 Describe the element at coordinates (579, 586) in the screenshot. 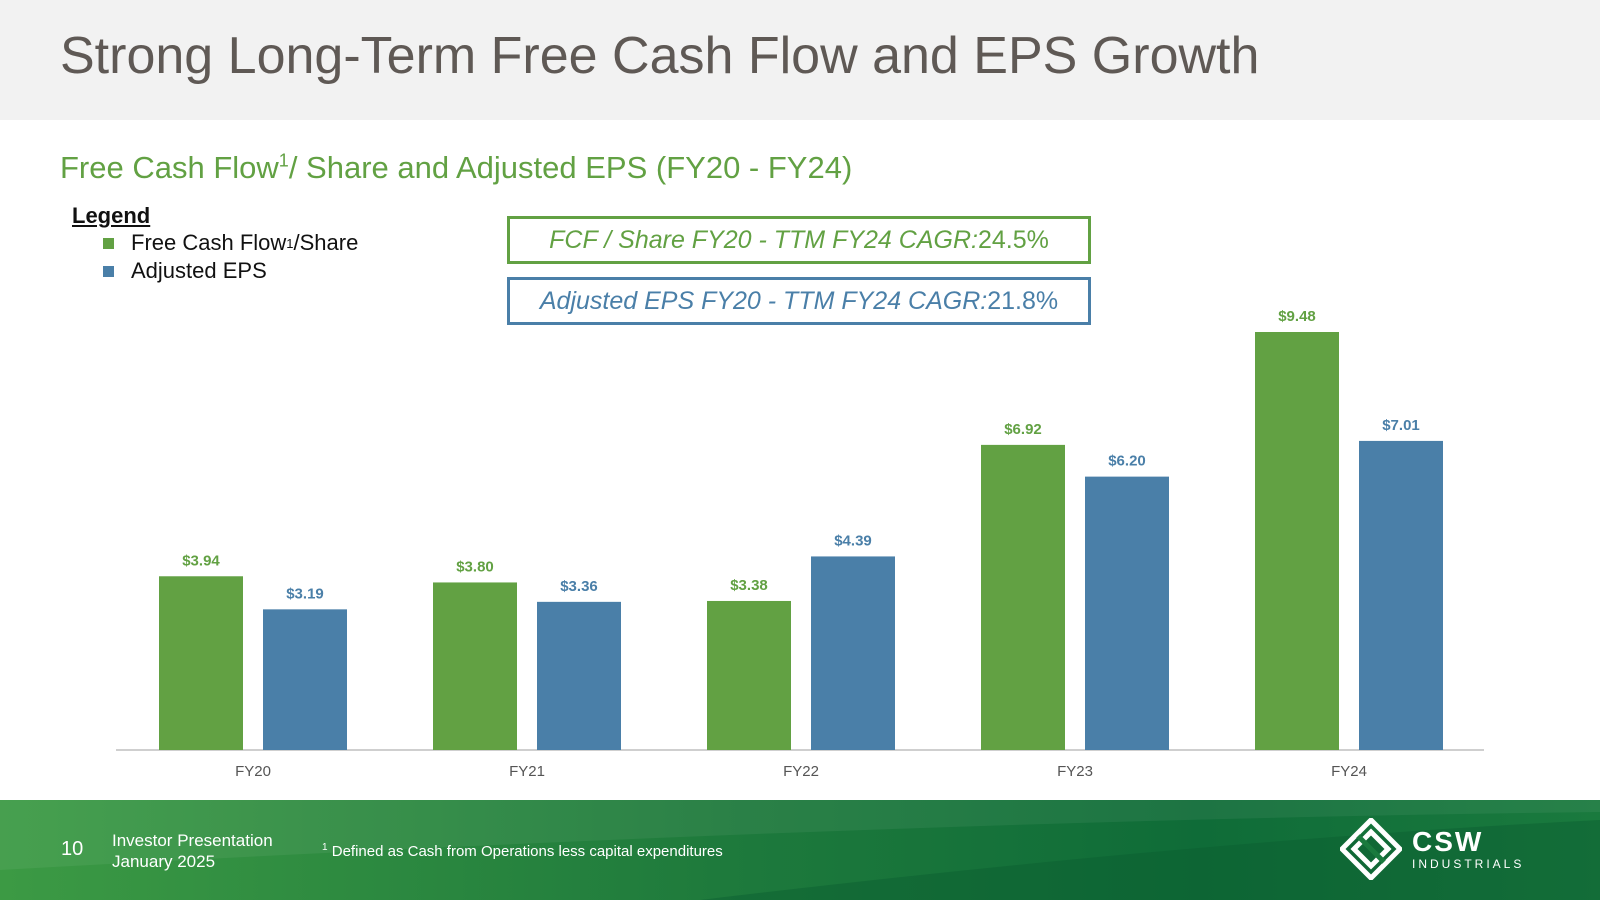

I see `data-label-eps-fy21: $3.36` at that location.